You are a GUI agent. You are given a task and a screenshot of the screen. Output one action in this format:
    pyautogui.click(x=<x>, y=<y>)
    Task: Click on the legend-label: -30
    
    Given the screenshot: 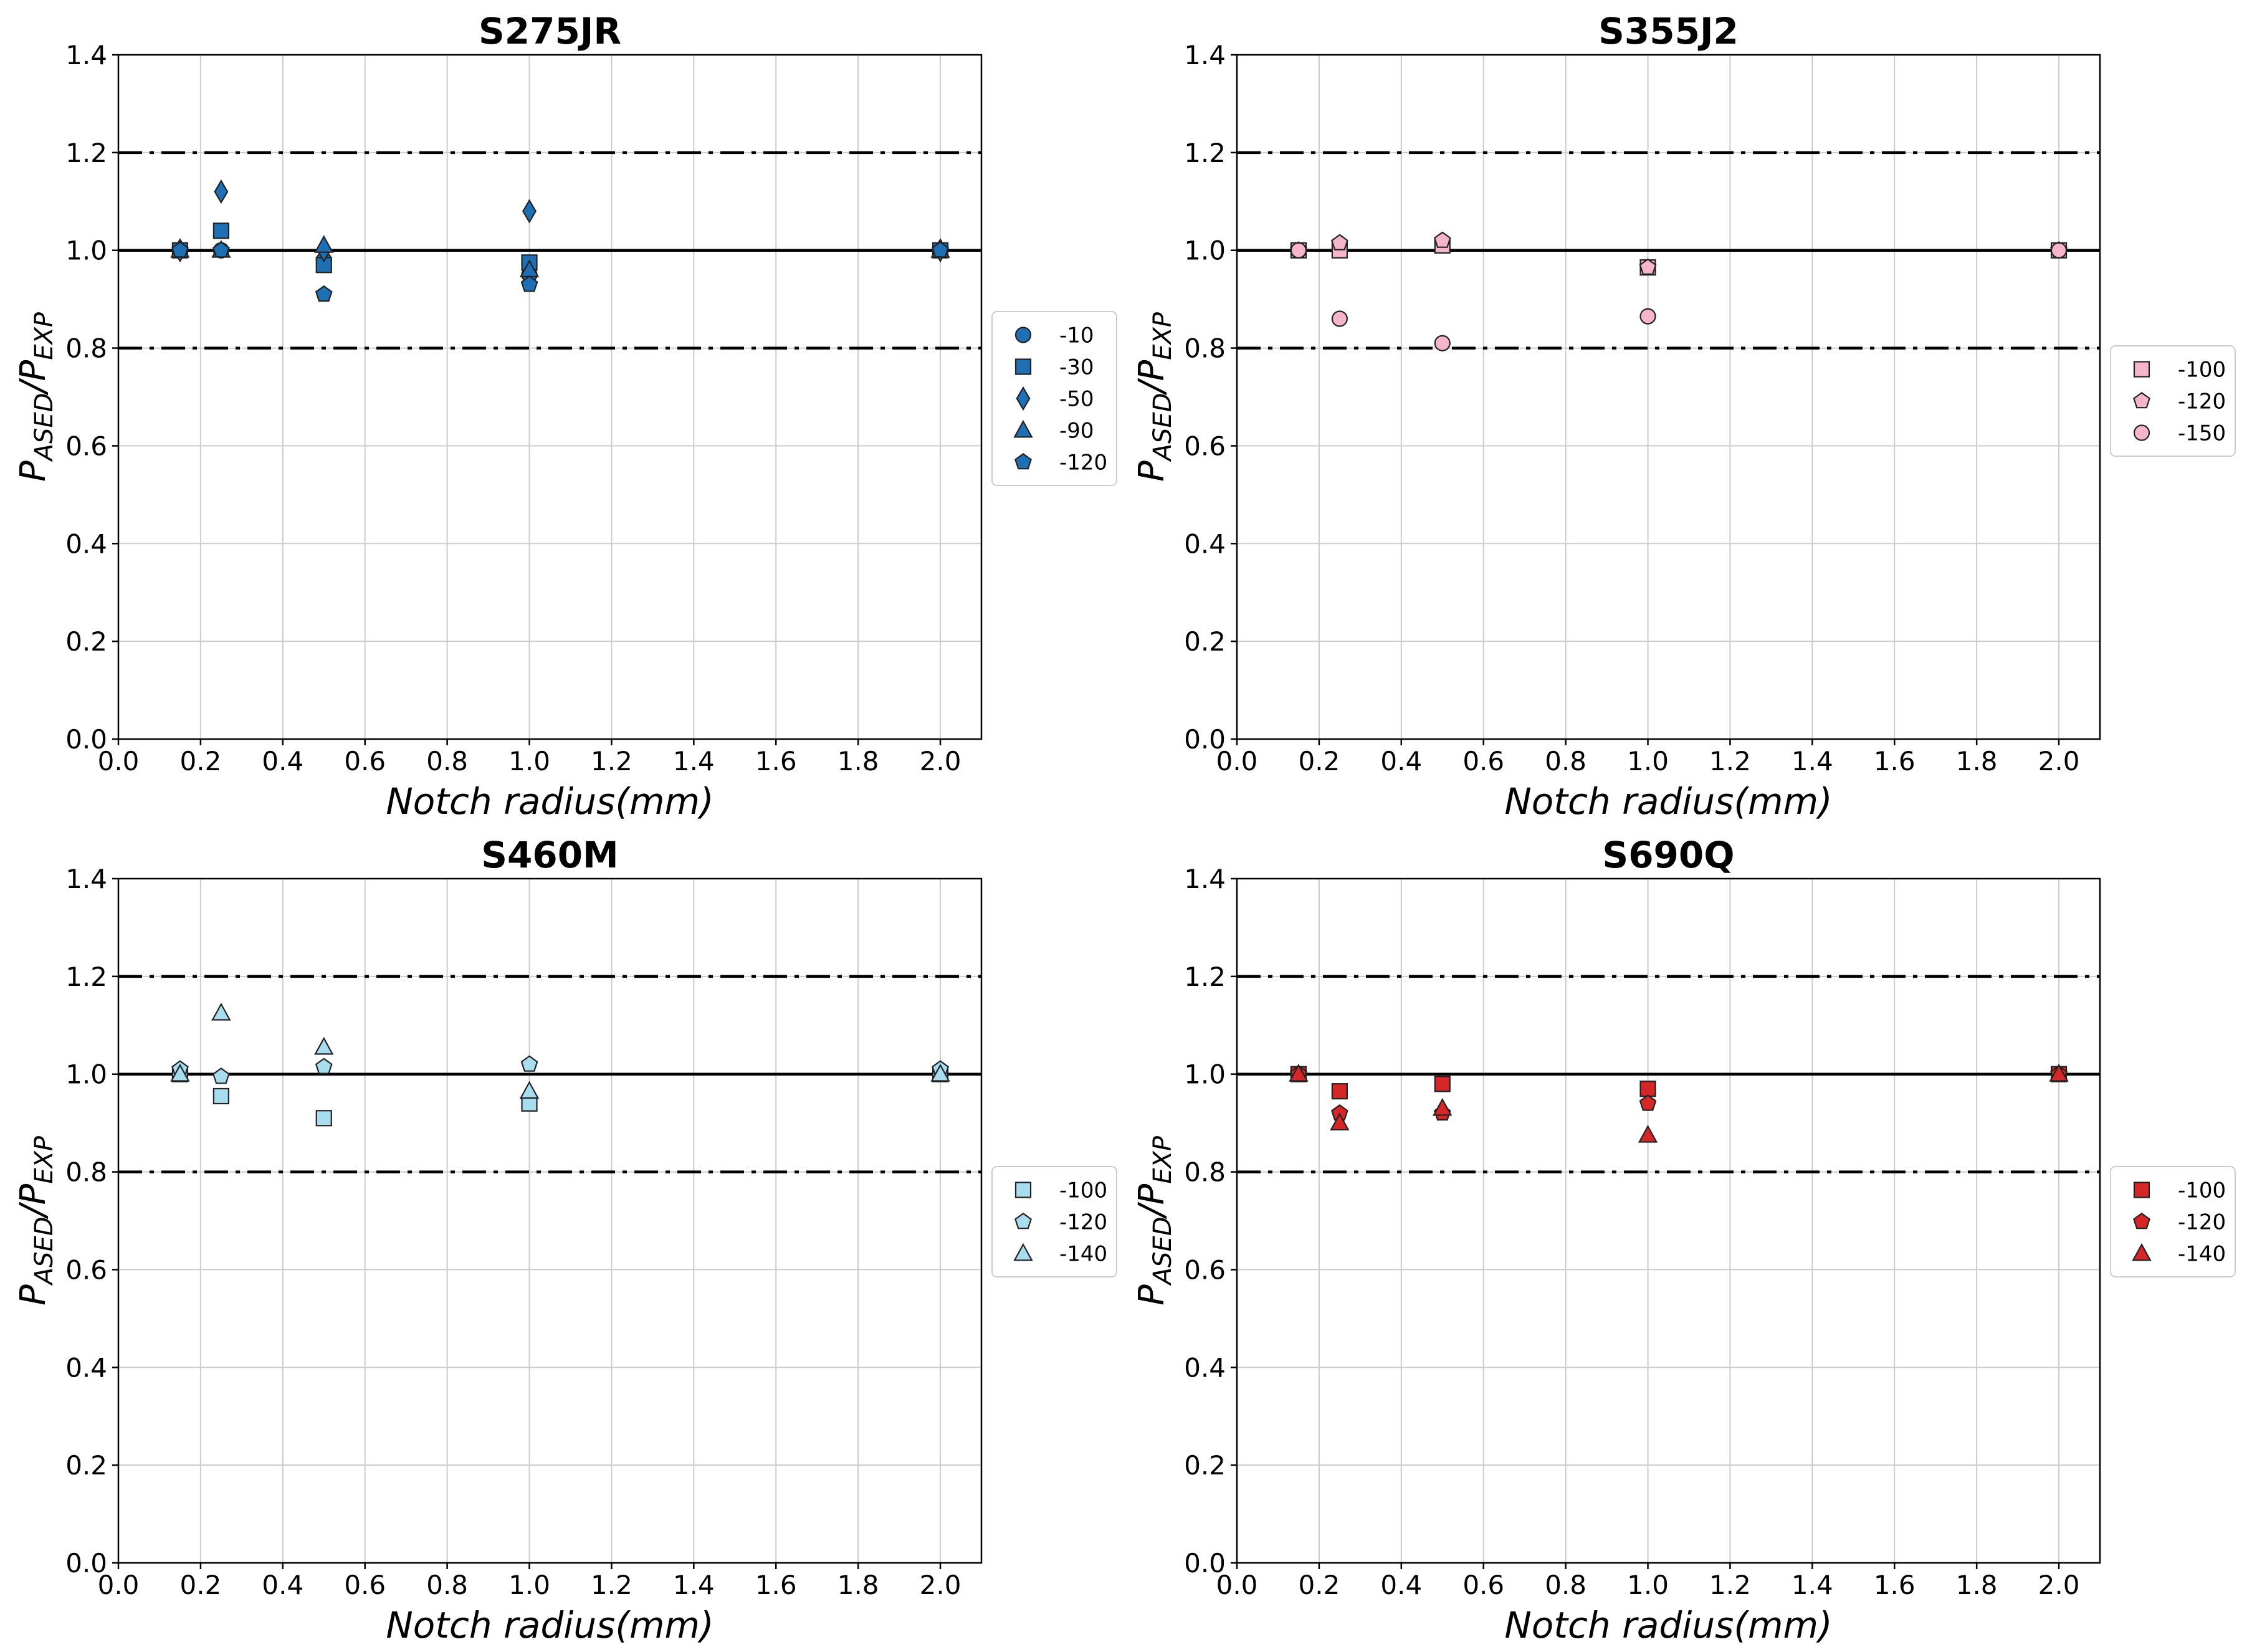 What is the action you would take?
    pyautogui.click(x=1076, y=367)
    